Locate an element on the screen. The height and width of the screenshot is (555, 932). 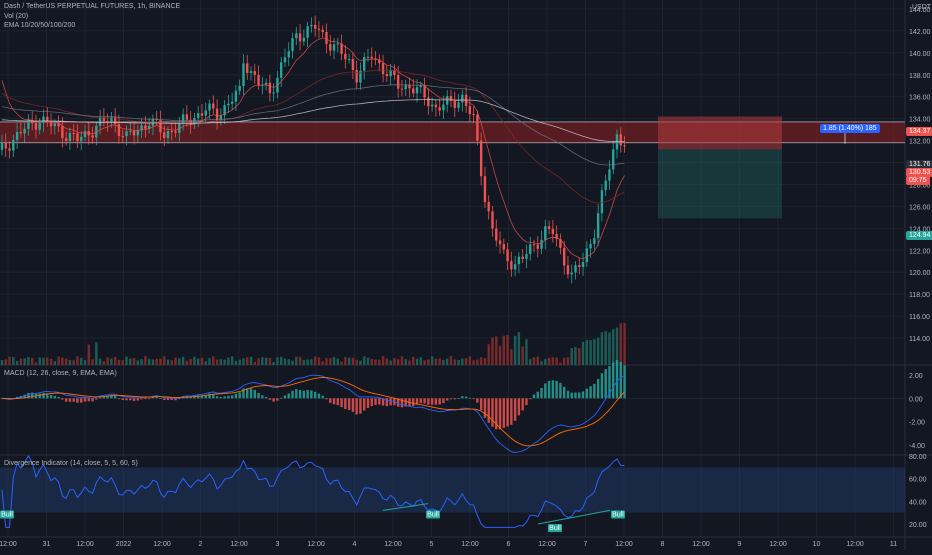
y-tick-label: 136.00 is located at coordinates (920, 98).